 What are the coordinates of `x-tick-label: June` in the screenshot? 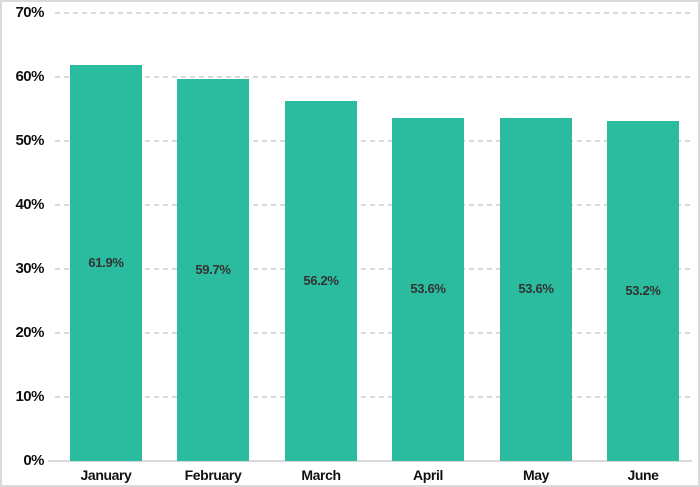 It's located at (643, 475).